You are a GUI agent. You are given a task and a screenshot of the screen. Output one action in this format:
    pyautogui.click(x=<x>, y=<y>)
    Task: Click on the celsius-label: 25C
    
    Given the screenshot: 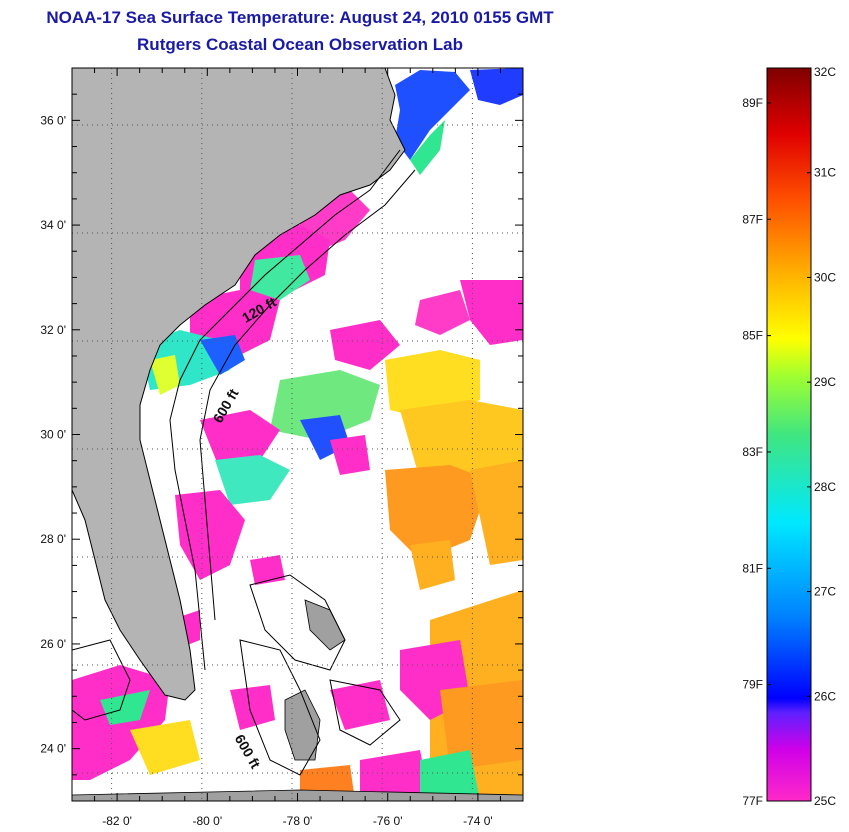 What is the action you would take?
    pyautogui.click(x=825, y=801)
    